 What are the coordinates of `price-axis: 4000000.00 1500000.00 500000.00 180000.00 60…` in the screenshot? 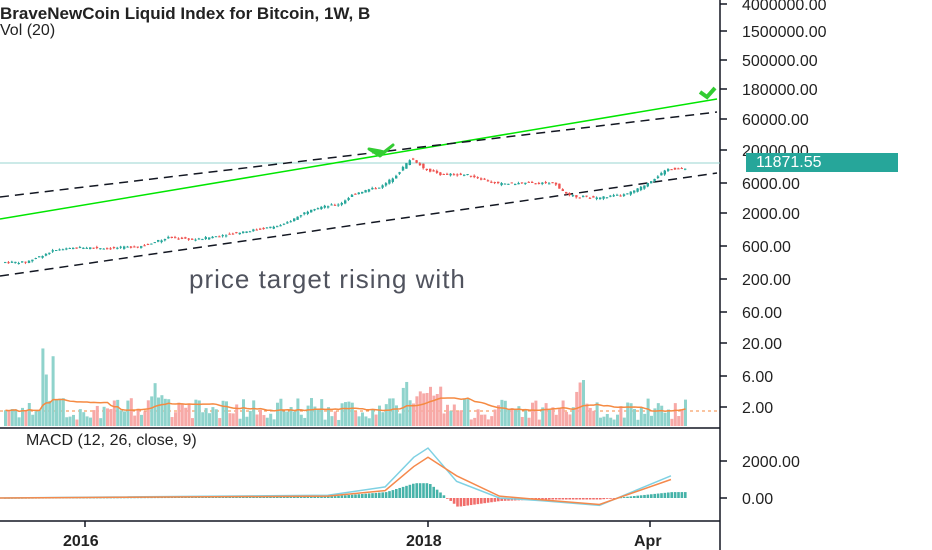 It's located at (773, 208).